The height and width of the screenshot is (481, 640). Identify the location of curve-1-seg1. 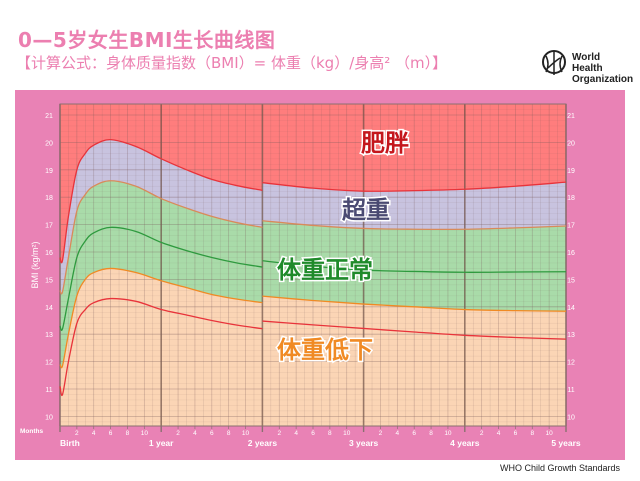
(161, 237).